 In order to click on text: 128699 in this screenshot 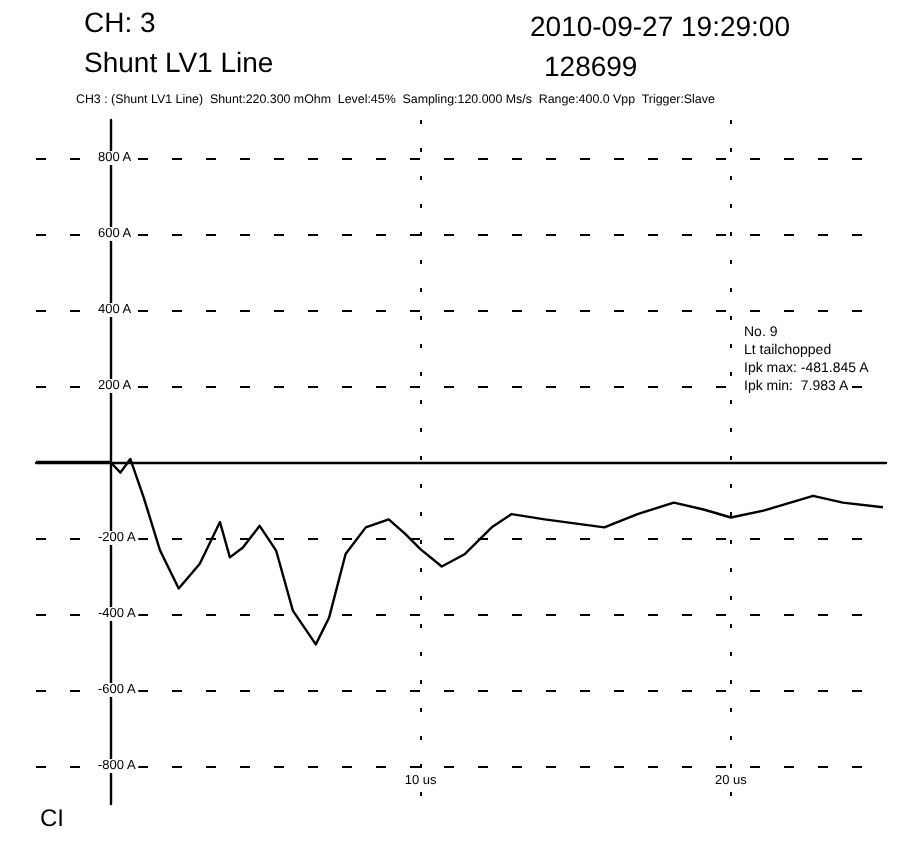, I will do `click(591, 66)`.